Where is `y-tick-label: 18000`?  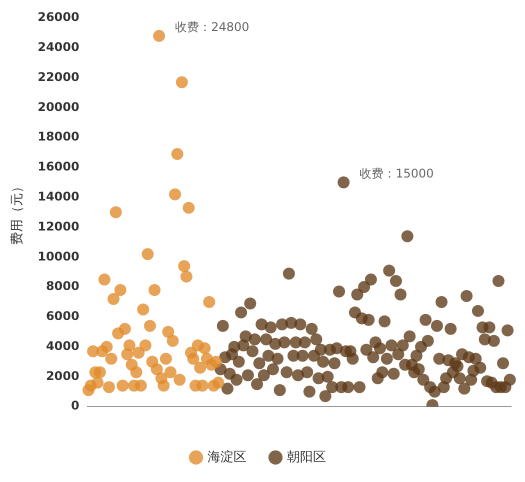 y-tick-label: 18000 is located at coordinates (59, 137).